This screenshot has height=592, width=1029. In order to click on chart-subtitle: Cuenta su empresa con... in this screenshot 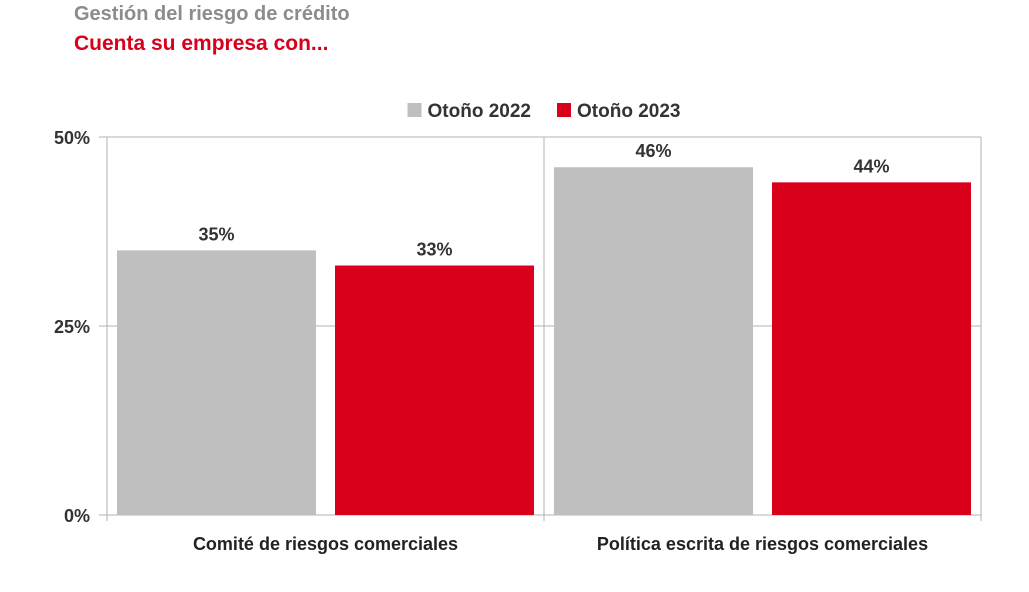, I will do `click(201, 43)`.